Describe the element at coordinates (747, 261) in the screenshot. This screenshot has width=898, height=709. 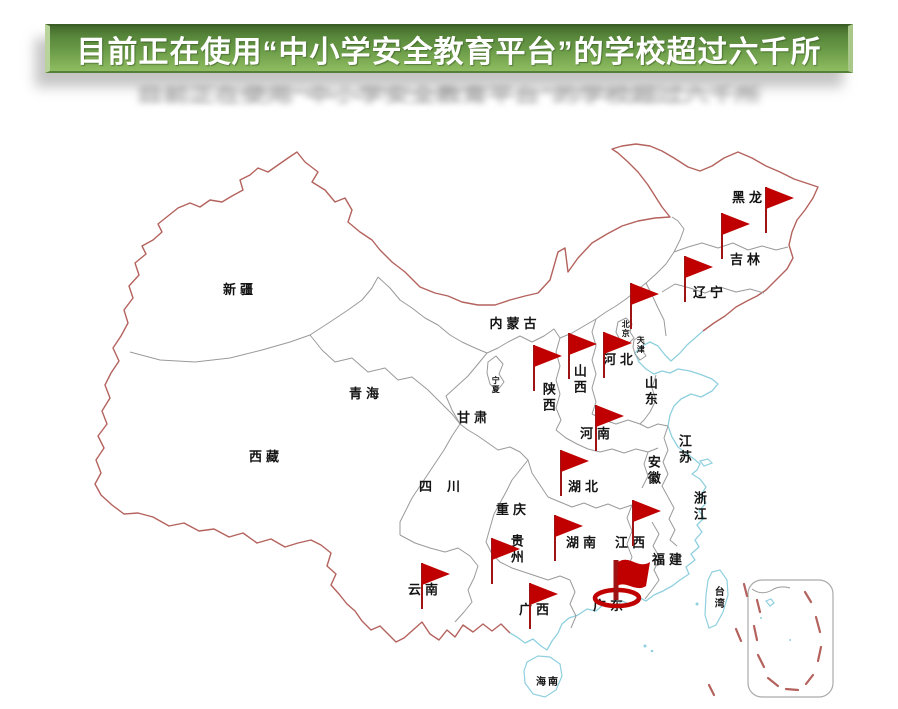
I see `province-label-jilin: 吉林` at that location.